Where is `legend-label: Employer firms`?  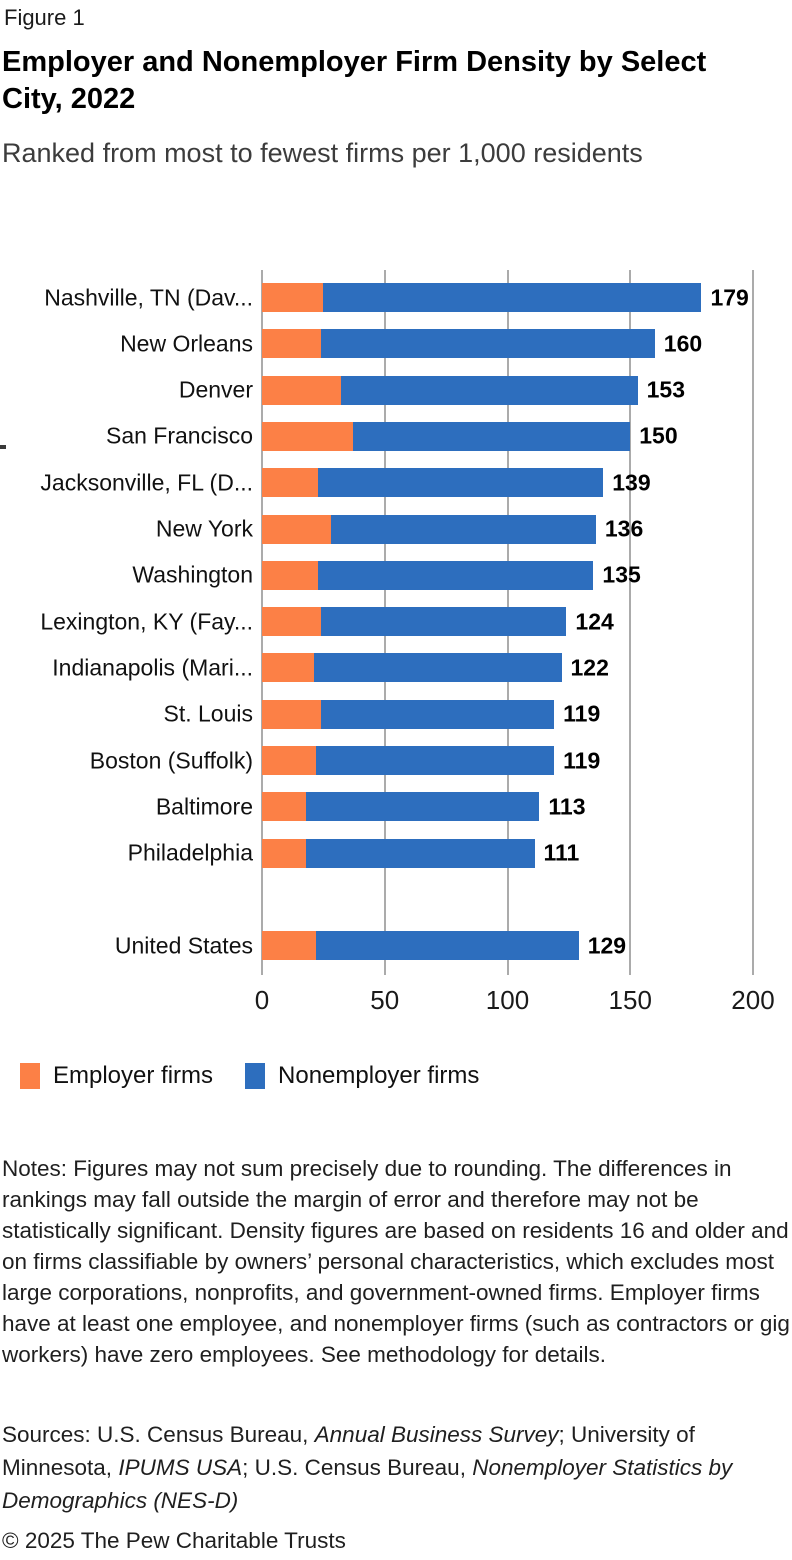
legend-label: Employer firms is located at coordinates (133, 1075).